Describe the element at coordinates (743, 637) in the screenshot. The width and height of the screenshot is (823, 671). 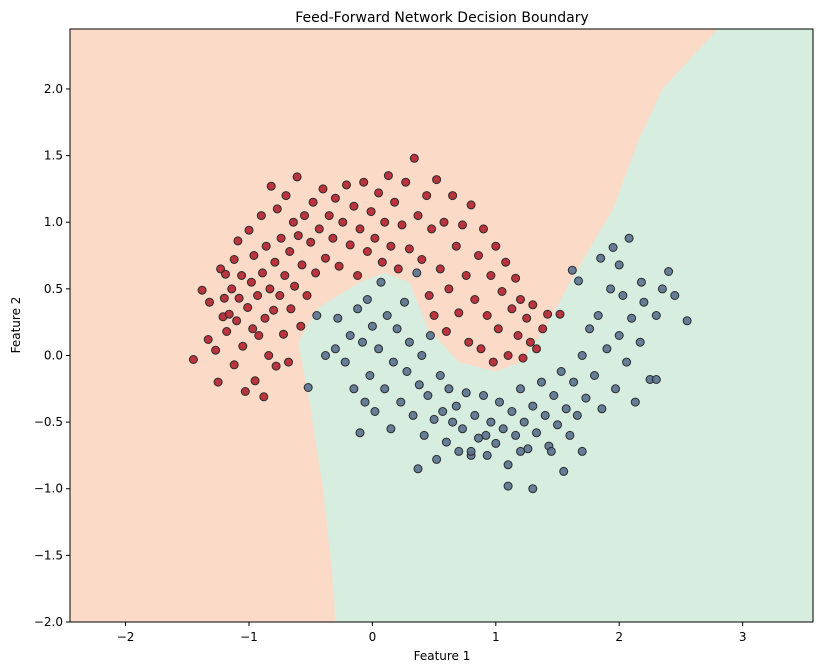
I see `x-tick-label: 3` at that location.